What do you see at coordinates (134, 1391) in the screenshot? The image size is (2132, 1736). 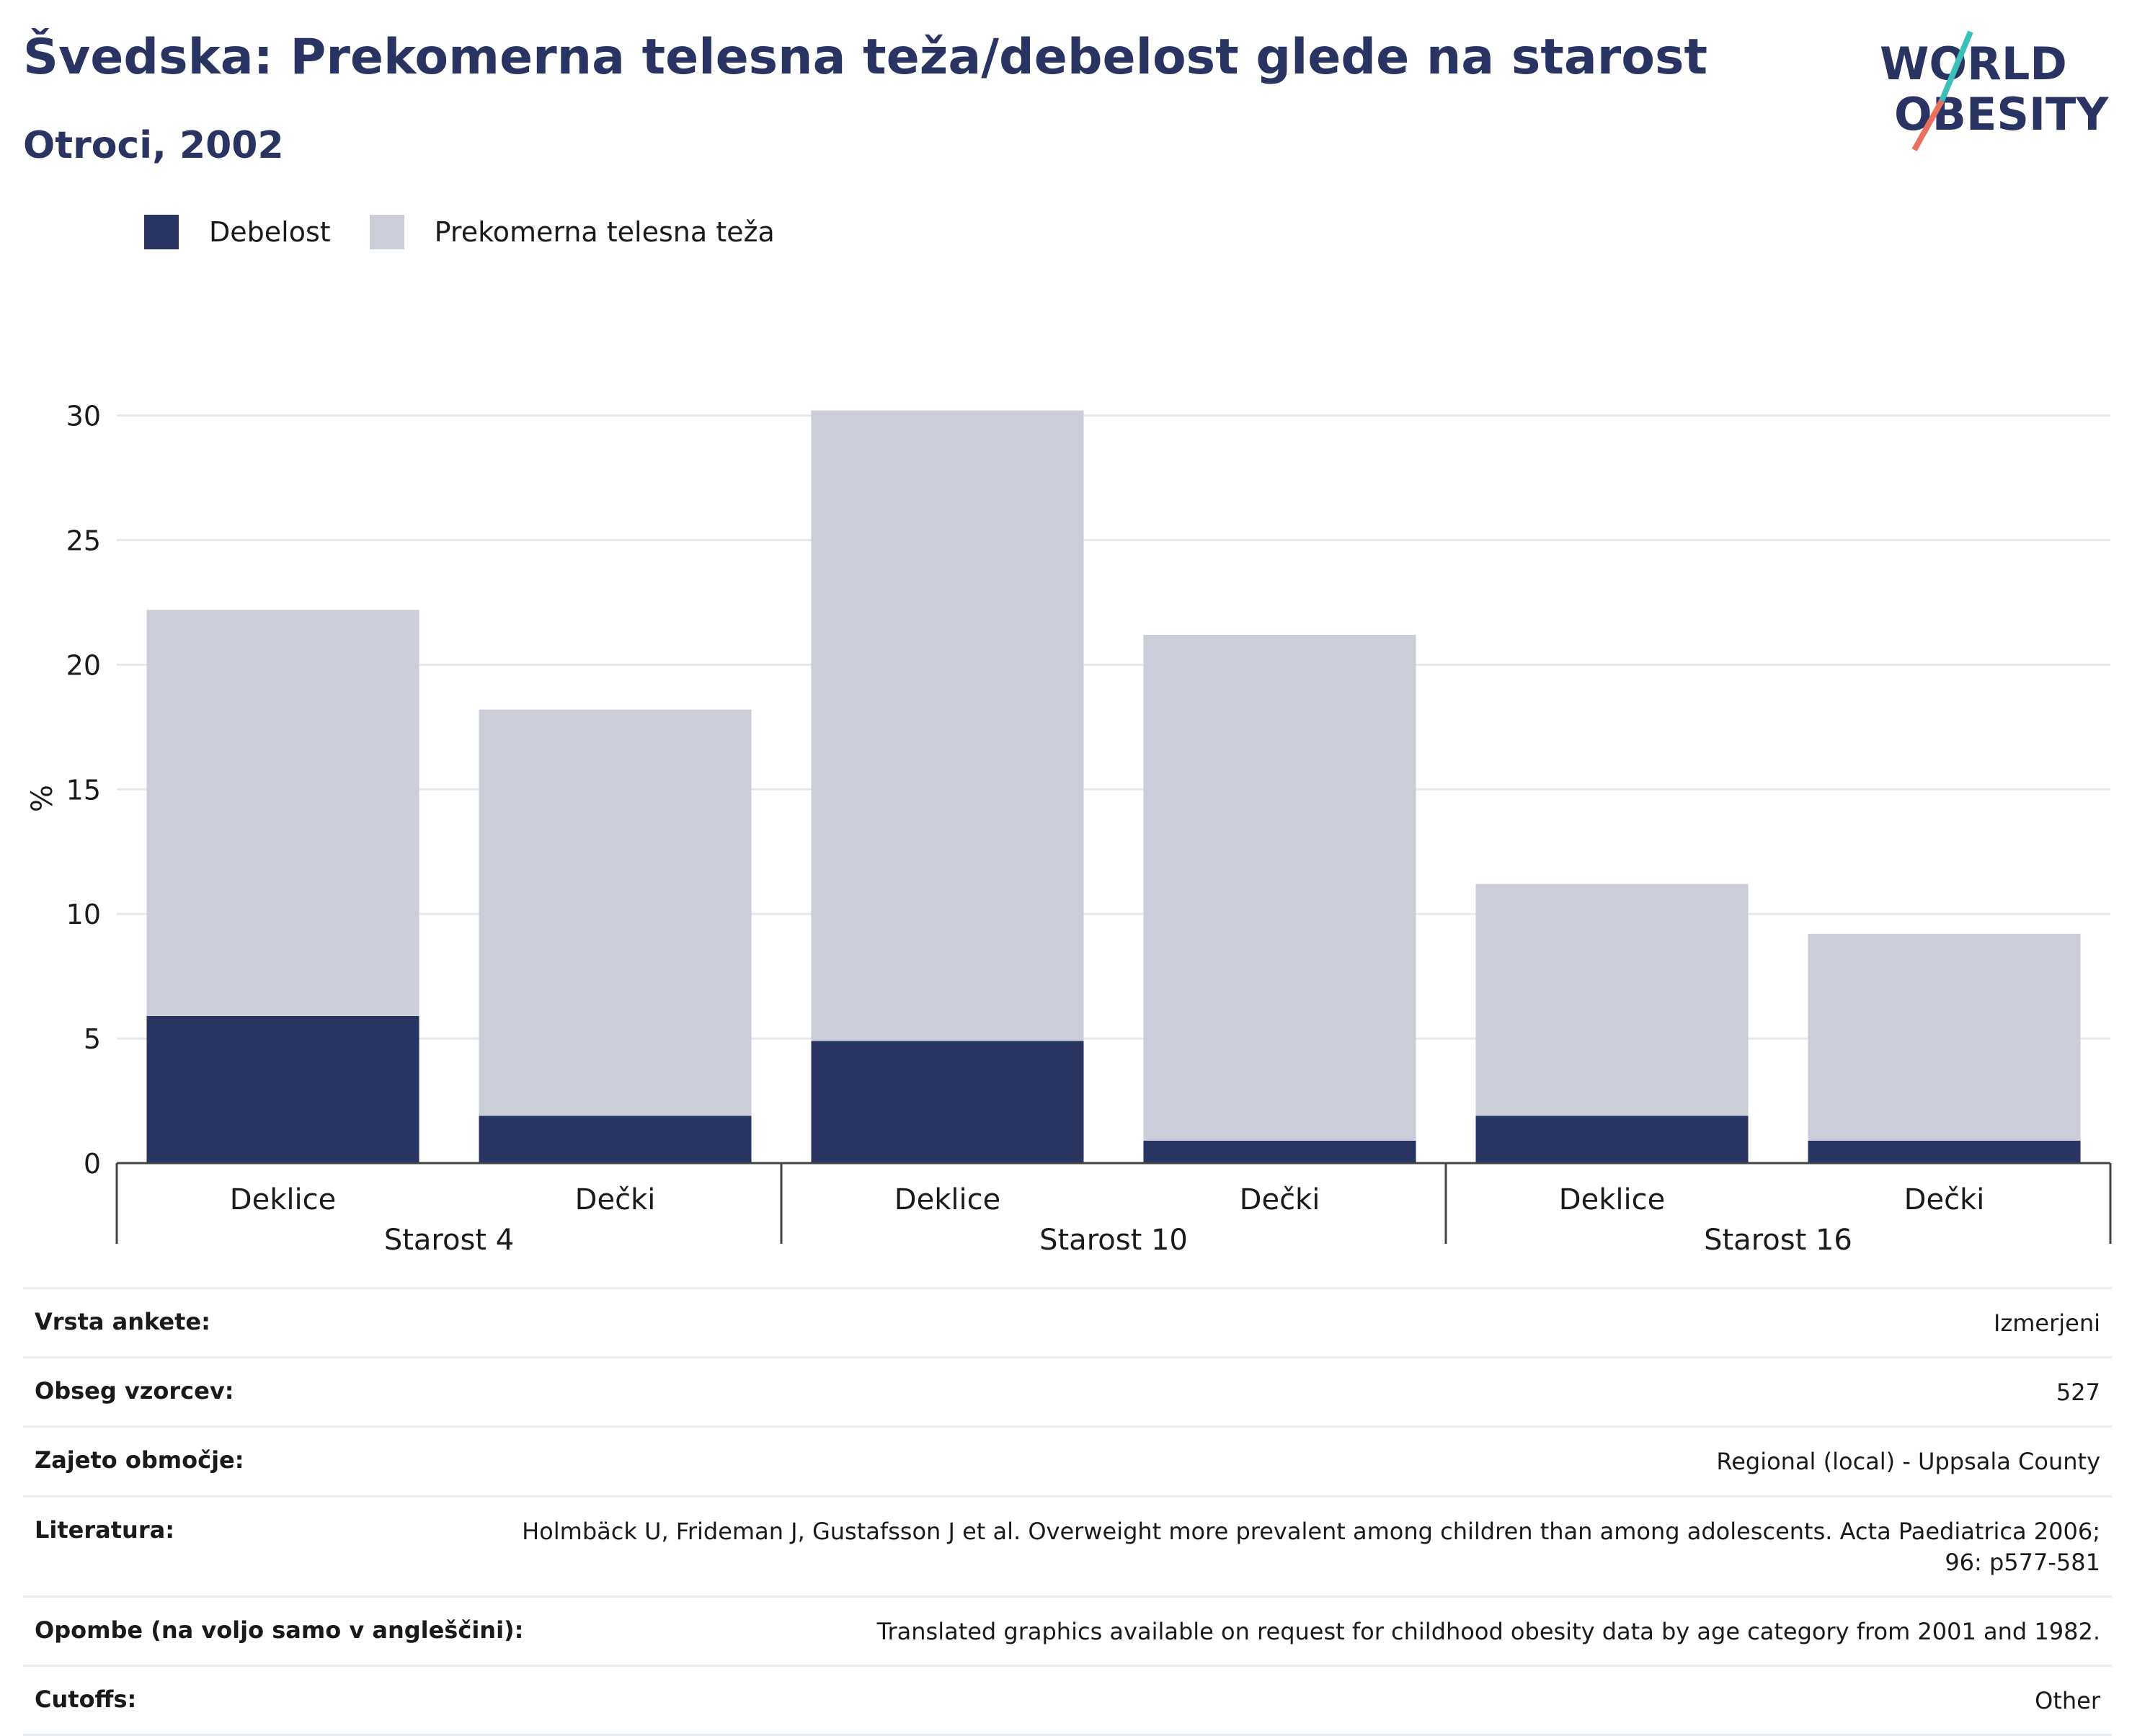 I see `meta-label: Obseg vzorcev:` at bounding box center [134, 1391].